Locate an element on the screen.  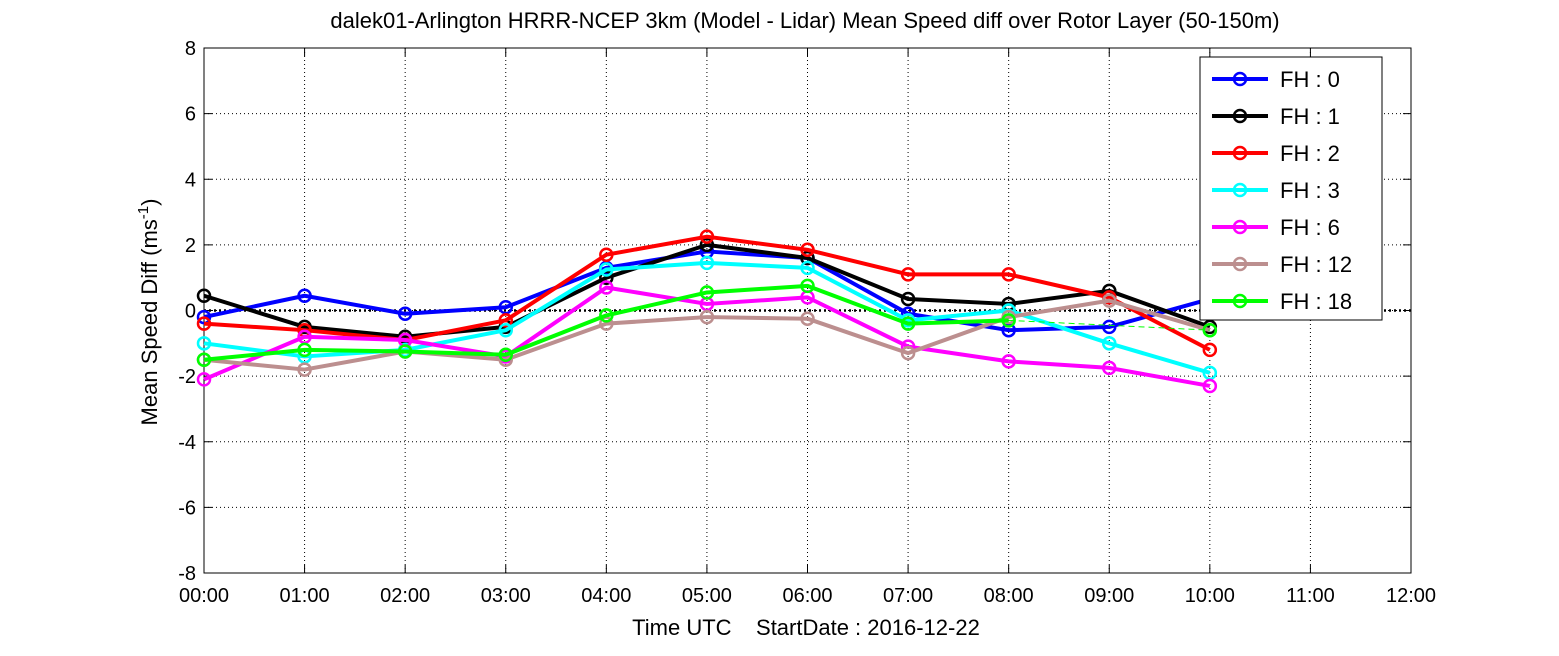
y-tick-label: -6 is located at coordinates (187, 508).